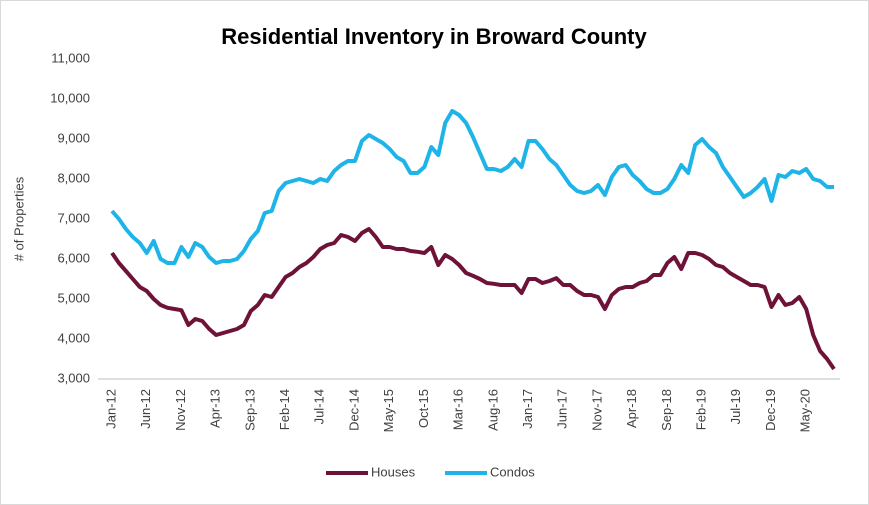 The width and height of the screenshot is (869, 505). Describe the element at coordinates (527, 409) in the screenshot. I see `x-tick-label: Jan-17` at that location.